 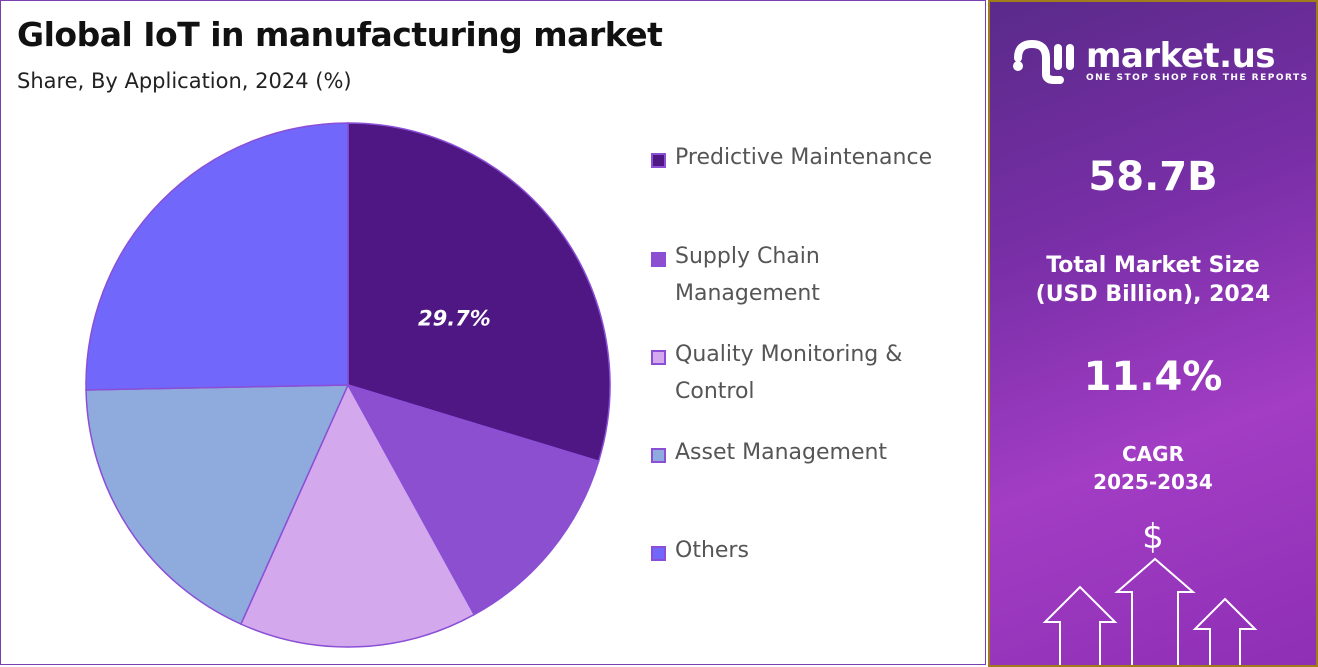 What do you see at coordinates (1153, 294) in the screenshot?
I see `market-size-label-2: (USD Billion), 2024` at bounding box center [1153, 294].